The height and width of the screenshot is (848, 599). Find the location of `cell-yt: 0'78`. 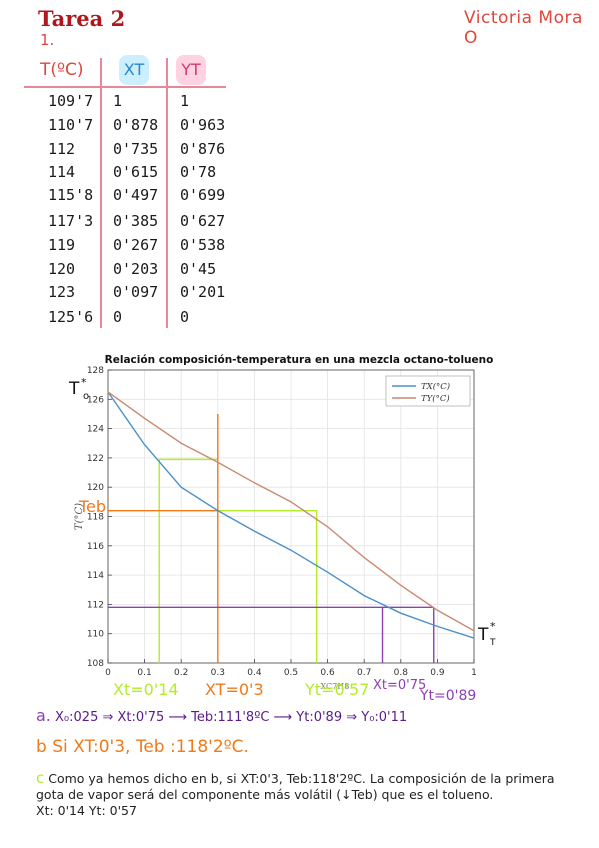

cell-yt: 0'78 is located at coordinates (198, 172).